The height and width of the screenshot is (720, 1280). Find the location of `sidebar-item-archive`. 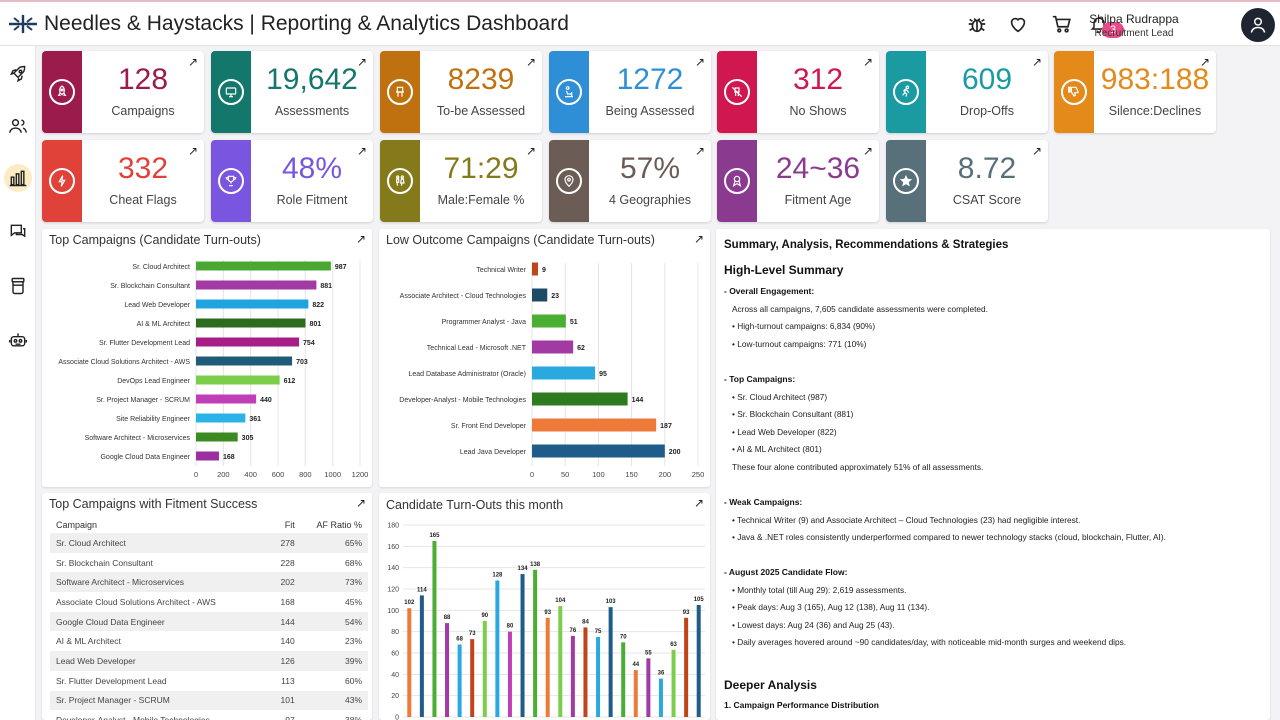

sidebar-item-archive is located at coordinates (18, 286).